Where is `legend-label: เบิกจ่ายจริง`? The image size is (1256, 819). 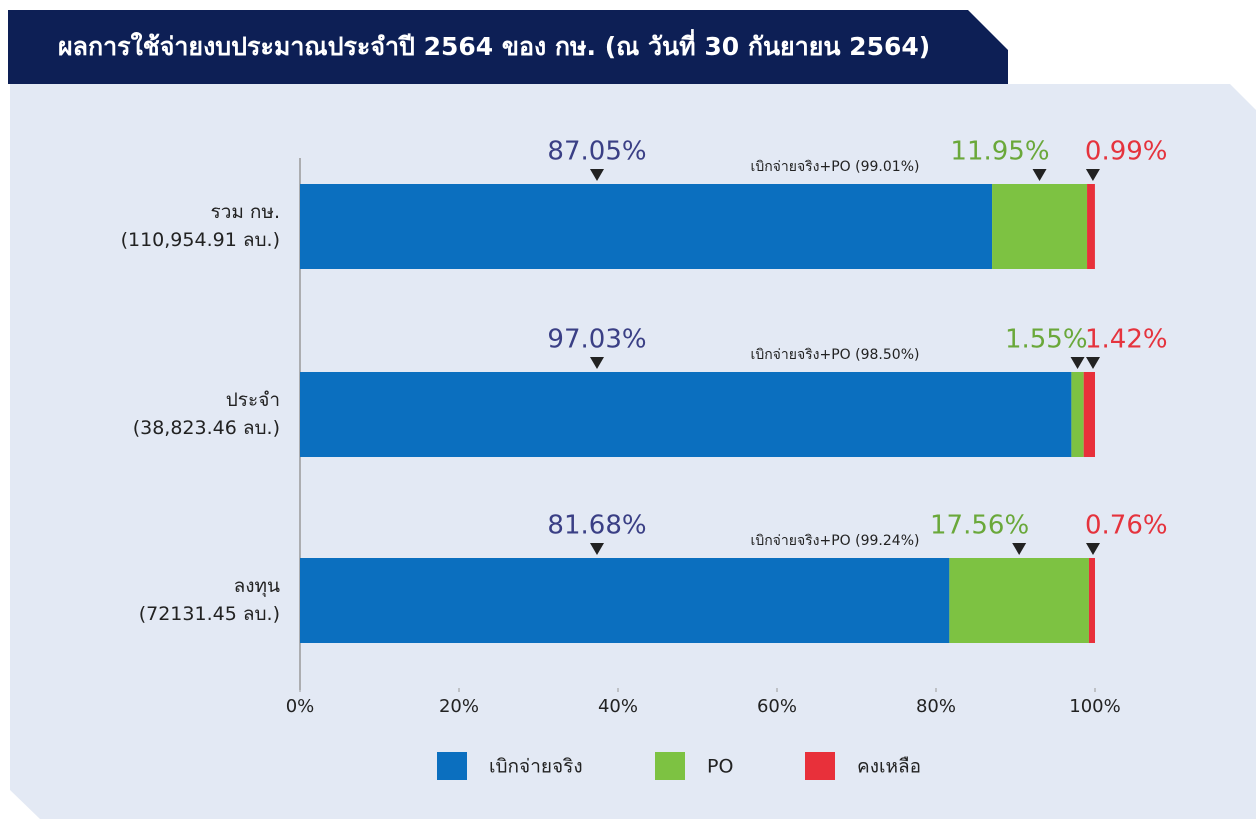 legend-label: เบิกจ่ายจริง is located at coordinates (536, 767).